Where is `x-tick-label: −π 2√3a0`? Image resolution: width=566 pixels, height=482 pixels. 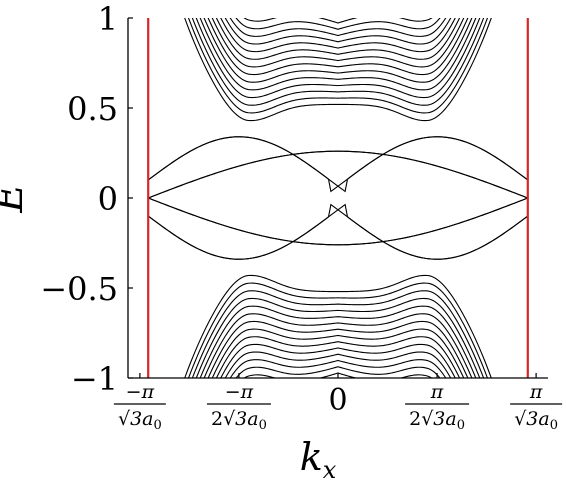 x-tick-label: −π 2√3a0 is located at coordinates (238, 407).